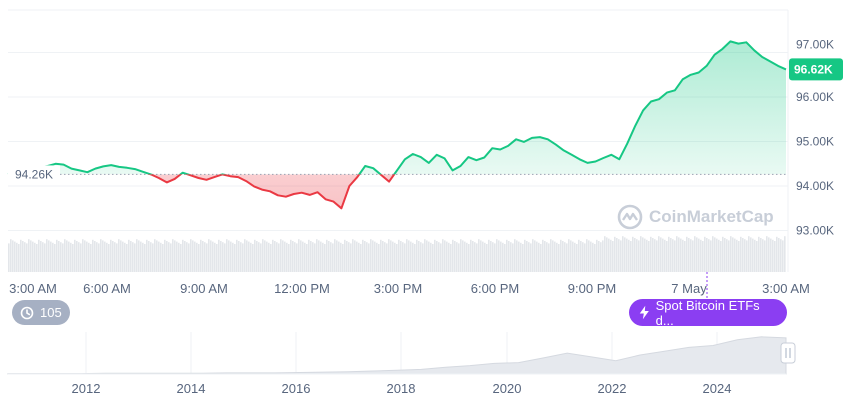 The width and height of the screenshot is (860, 401). Describe the element at coordinates (204, 288) in the screenshot. I see `x-tick-label: 9:00 AM` at that location.